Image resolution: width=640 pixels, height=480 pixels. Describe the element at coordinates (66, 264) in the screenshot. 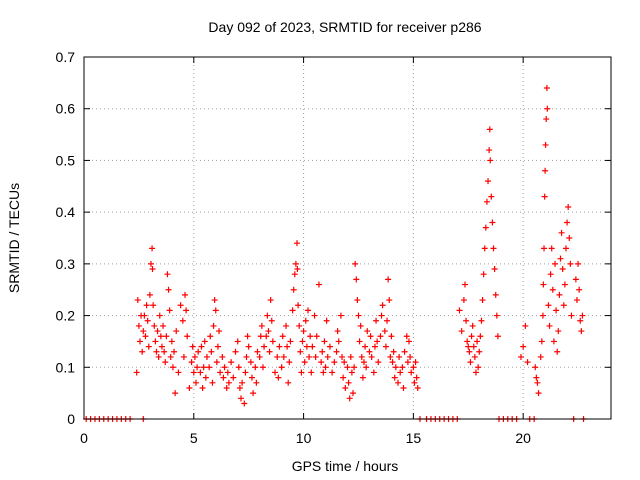

I see `y-tick-label: 0.3` at that location.